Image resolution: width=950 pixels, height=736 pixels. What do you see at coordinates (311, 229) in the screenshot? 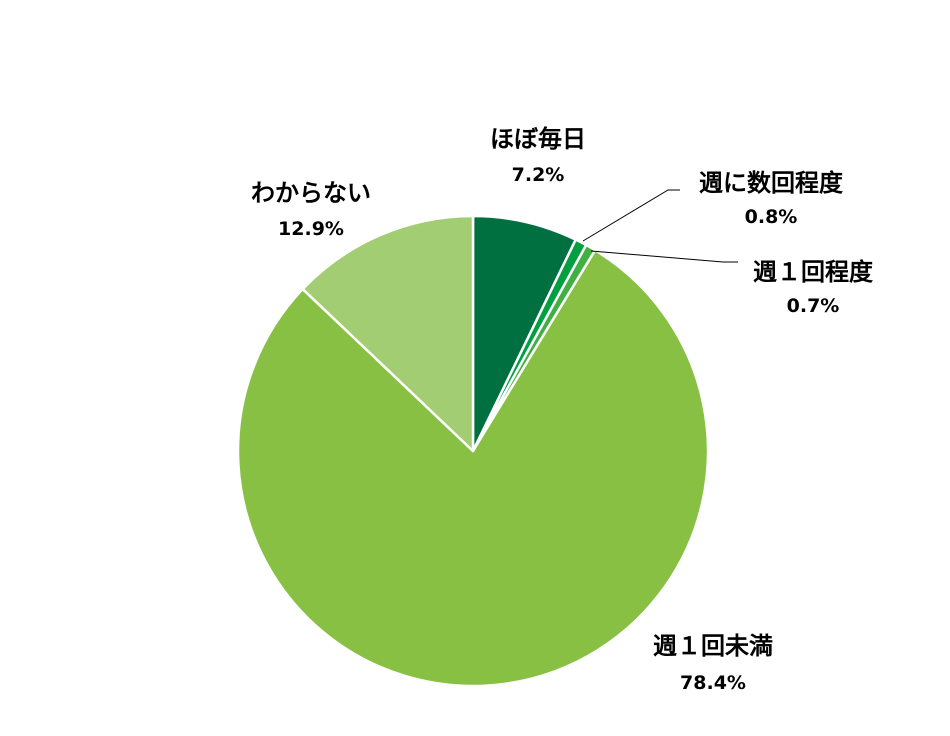
I see `slice-value-4: 12.9%` at bounding box center [311, 229].